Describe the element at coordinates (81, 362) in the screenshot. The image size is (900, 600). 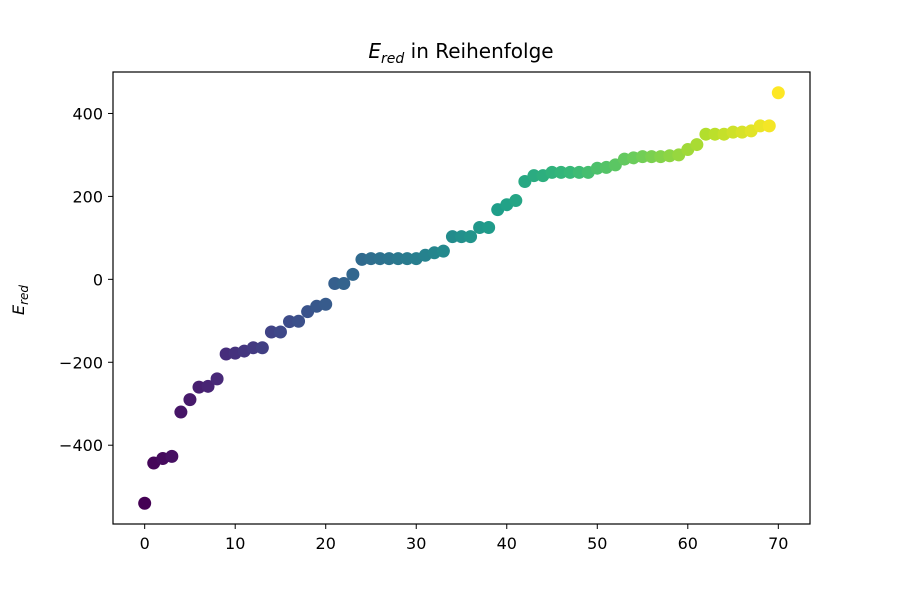
I see `y-tick-label: −200` at that location.